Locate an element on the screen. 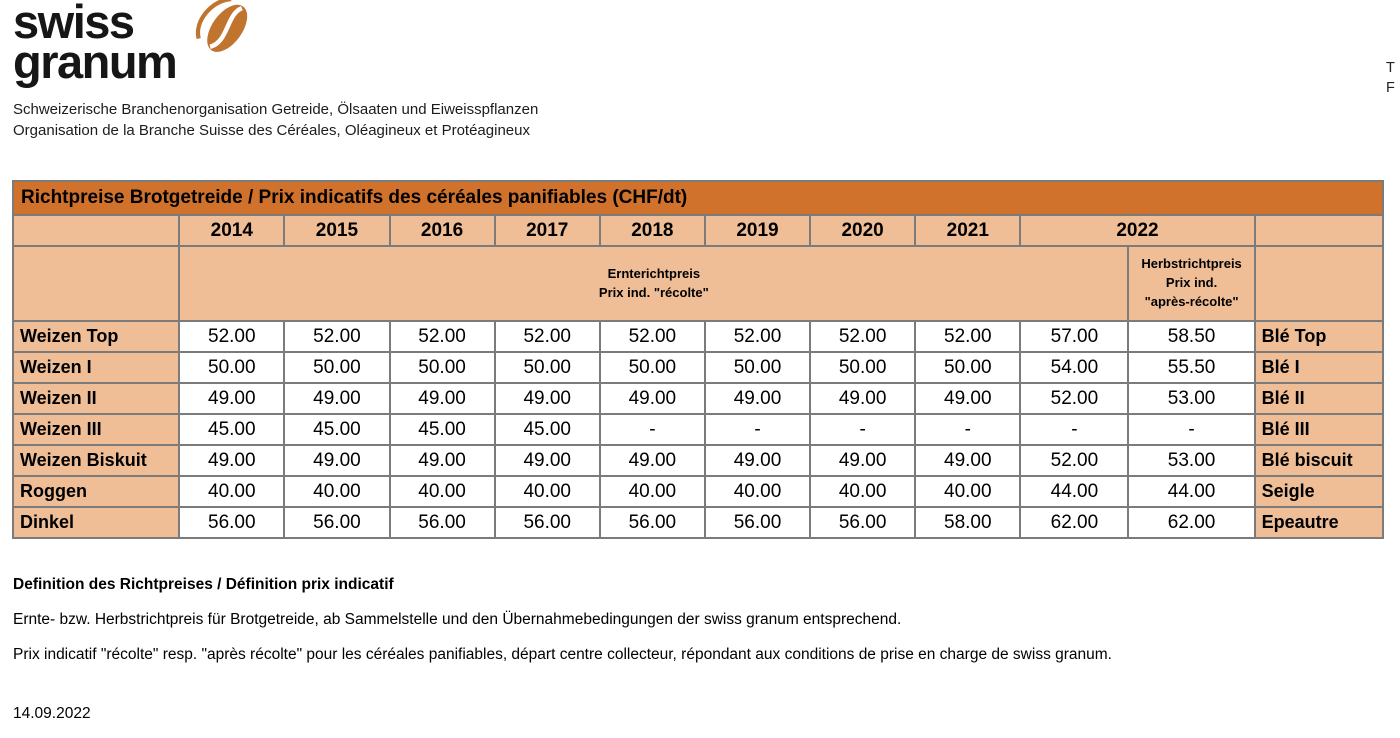 The height and width of the screenshot is (738, 1400). row-label-de: Weizen I is located at coordinates (96, 367).